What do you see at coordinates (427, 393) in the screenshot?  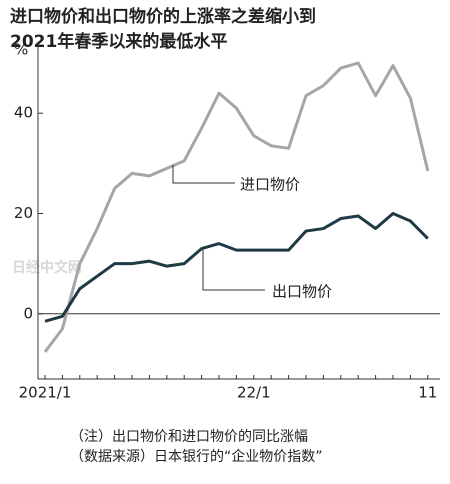 I see `x-tick-label: 11` at bounding box center [427, 393].